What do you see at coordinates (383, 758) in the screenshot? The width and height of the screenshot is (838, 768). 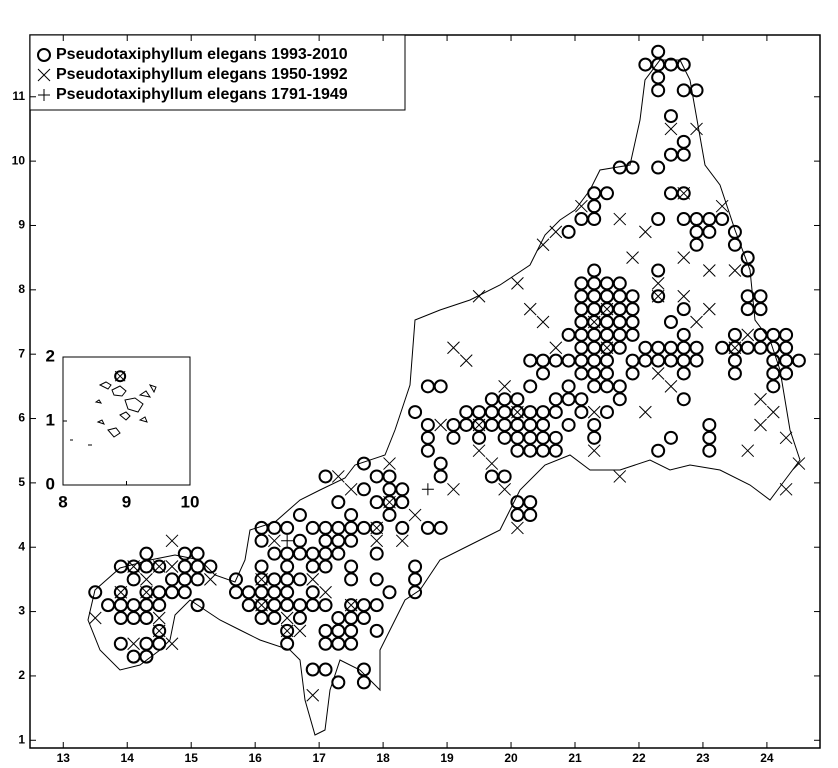 I see `x-tick-label: 18` at bounding box center [383, 758].